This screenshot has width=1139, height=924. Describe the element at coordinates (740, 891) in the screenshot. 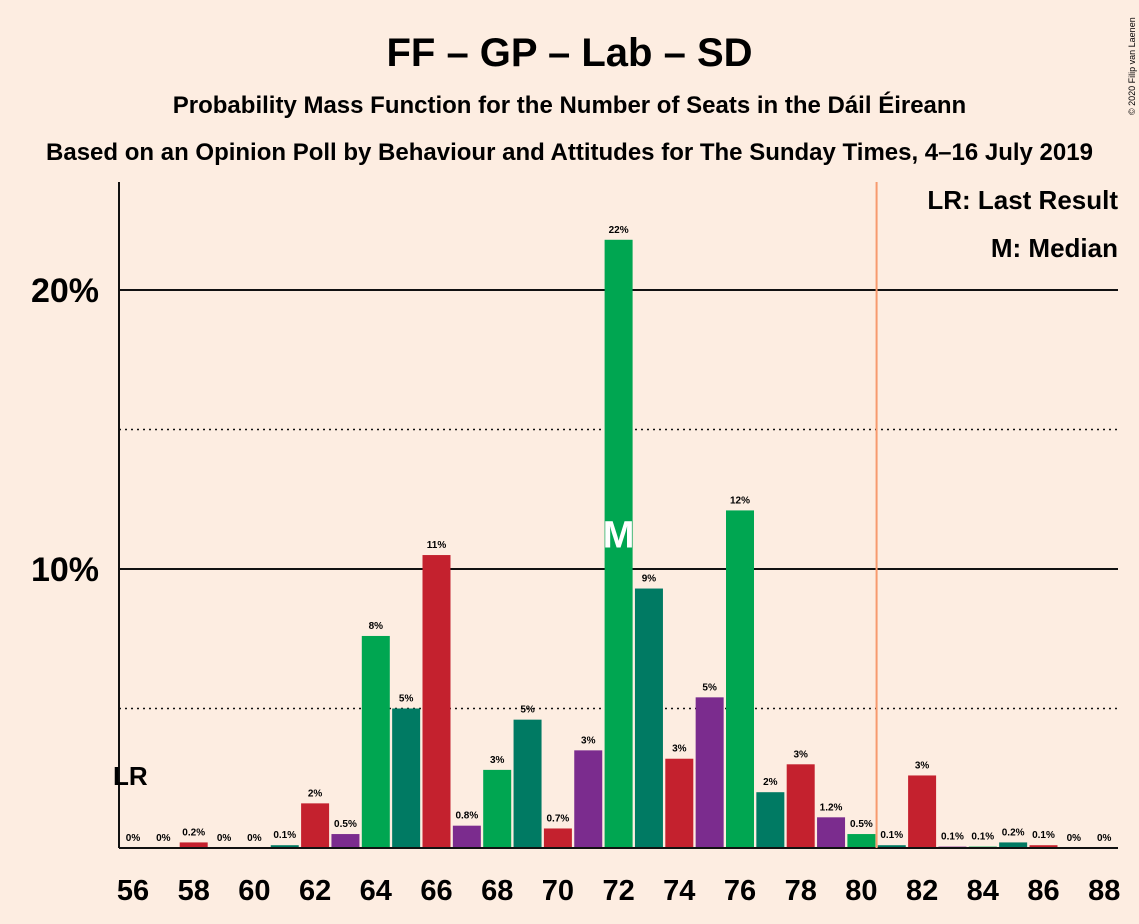

I see `x-tick-label: 76` at that location.